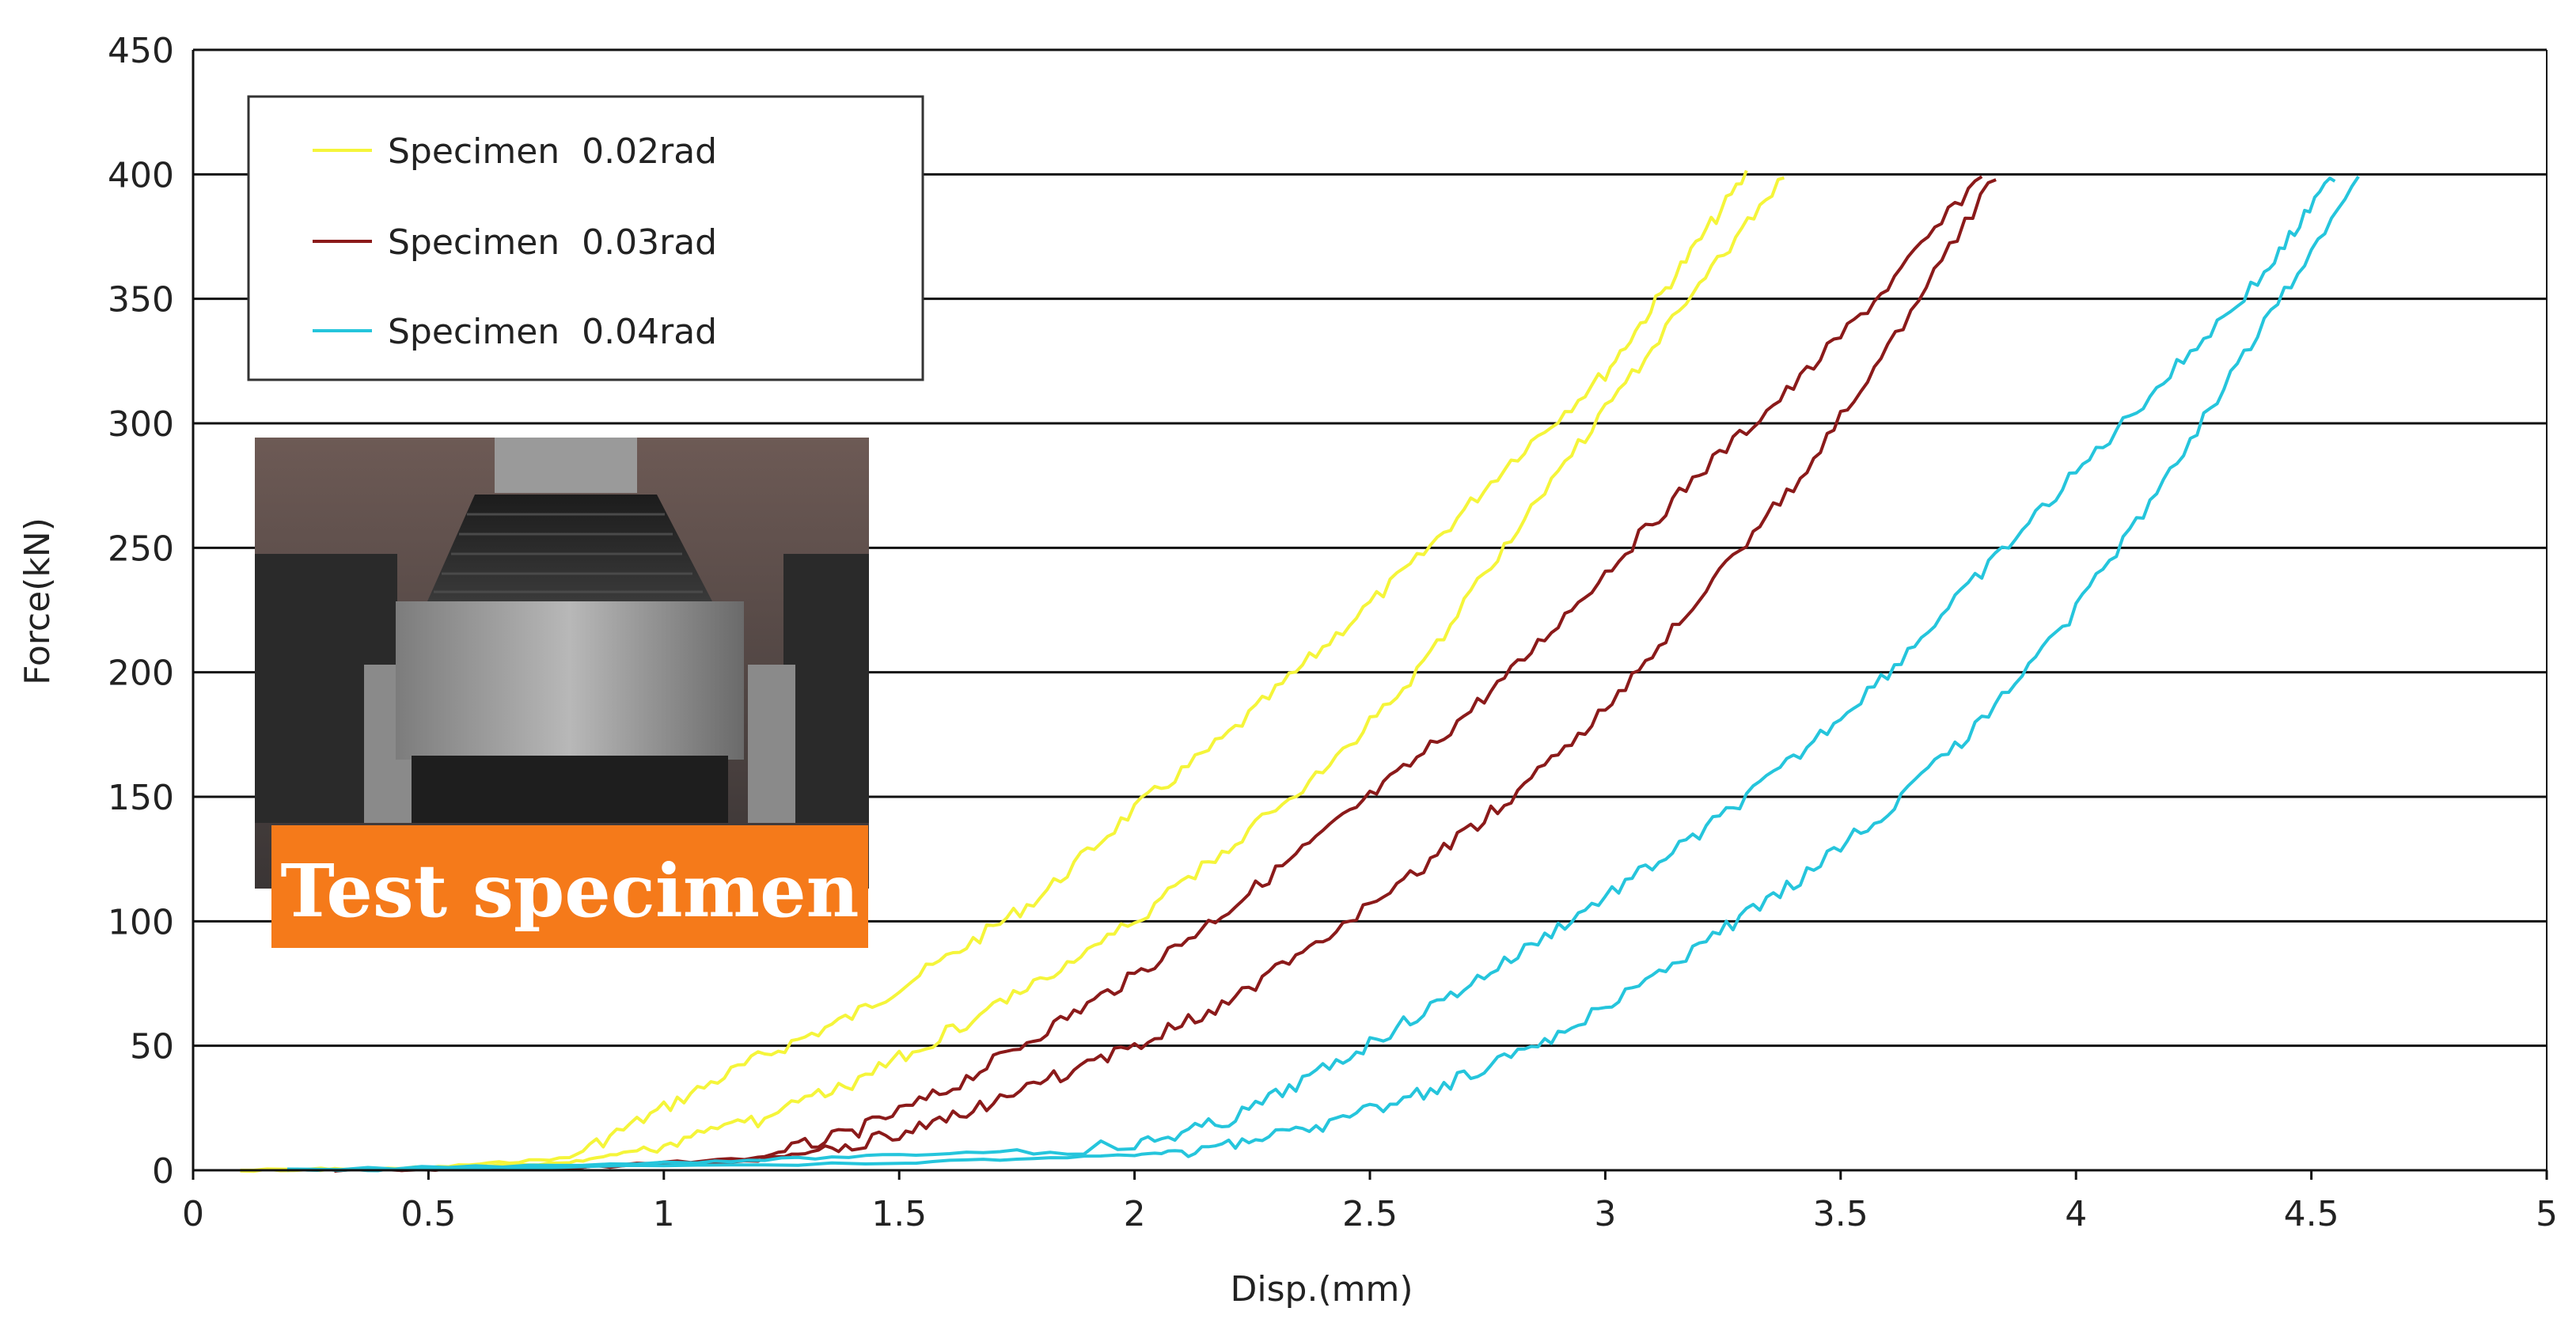 The width and height of the screenshot is (2576, 1338). What do you see at coordinates (568, 553) in the screenshot?
I see `photo-bearing-ridges` at bounding box center [568, 553].